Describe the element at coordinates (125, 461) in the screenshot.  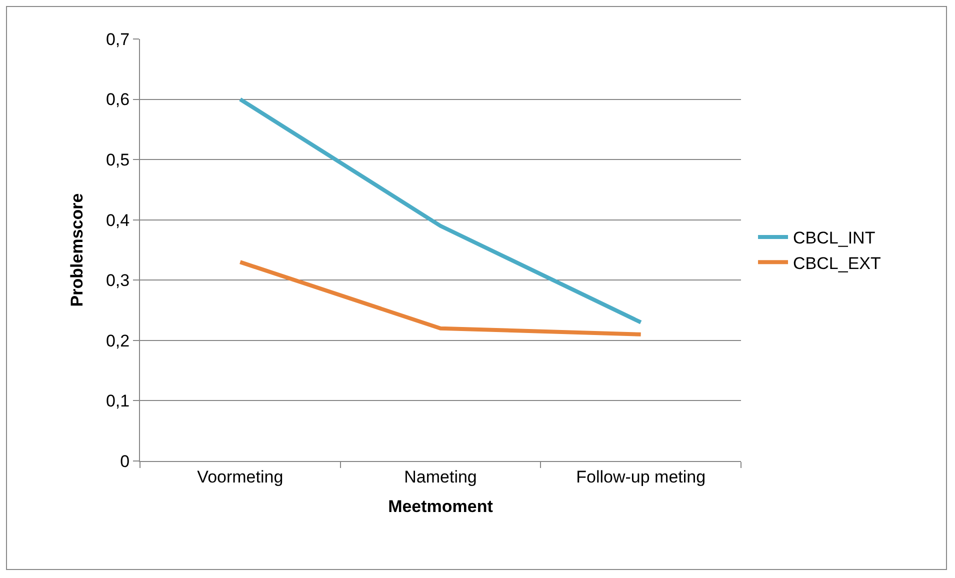
I see `y-tick-label: 0` at that location.